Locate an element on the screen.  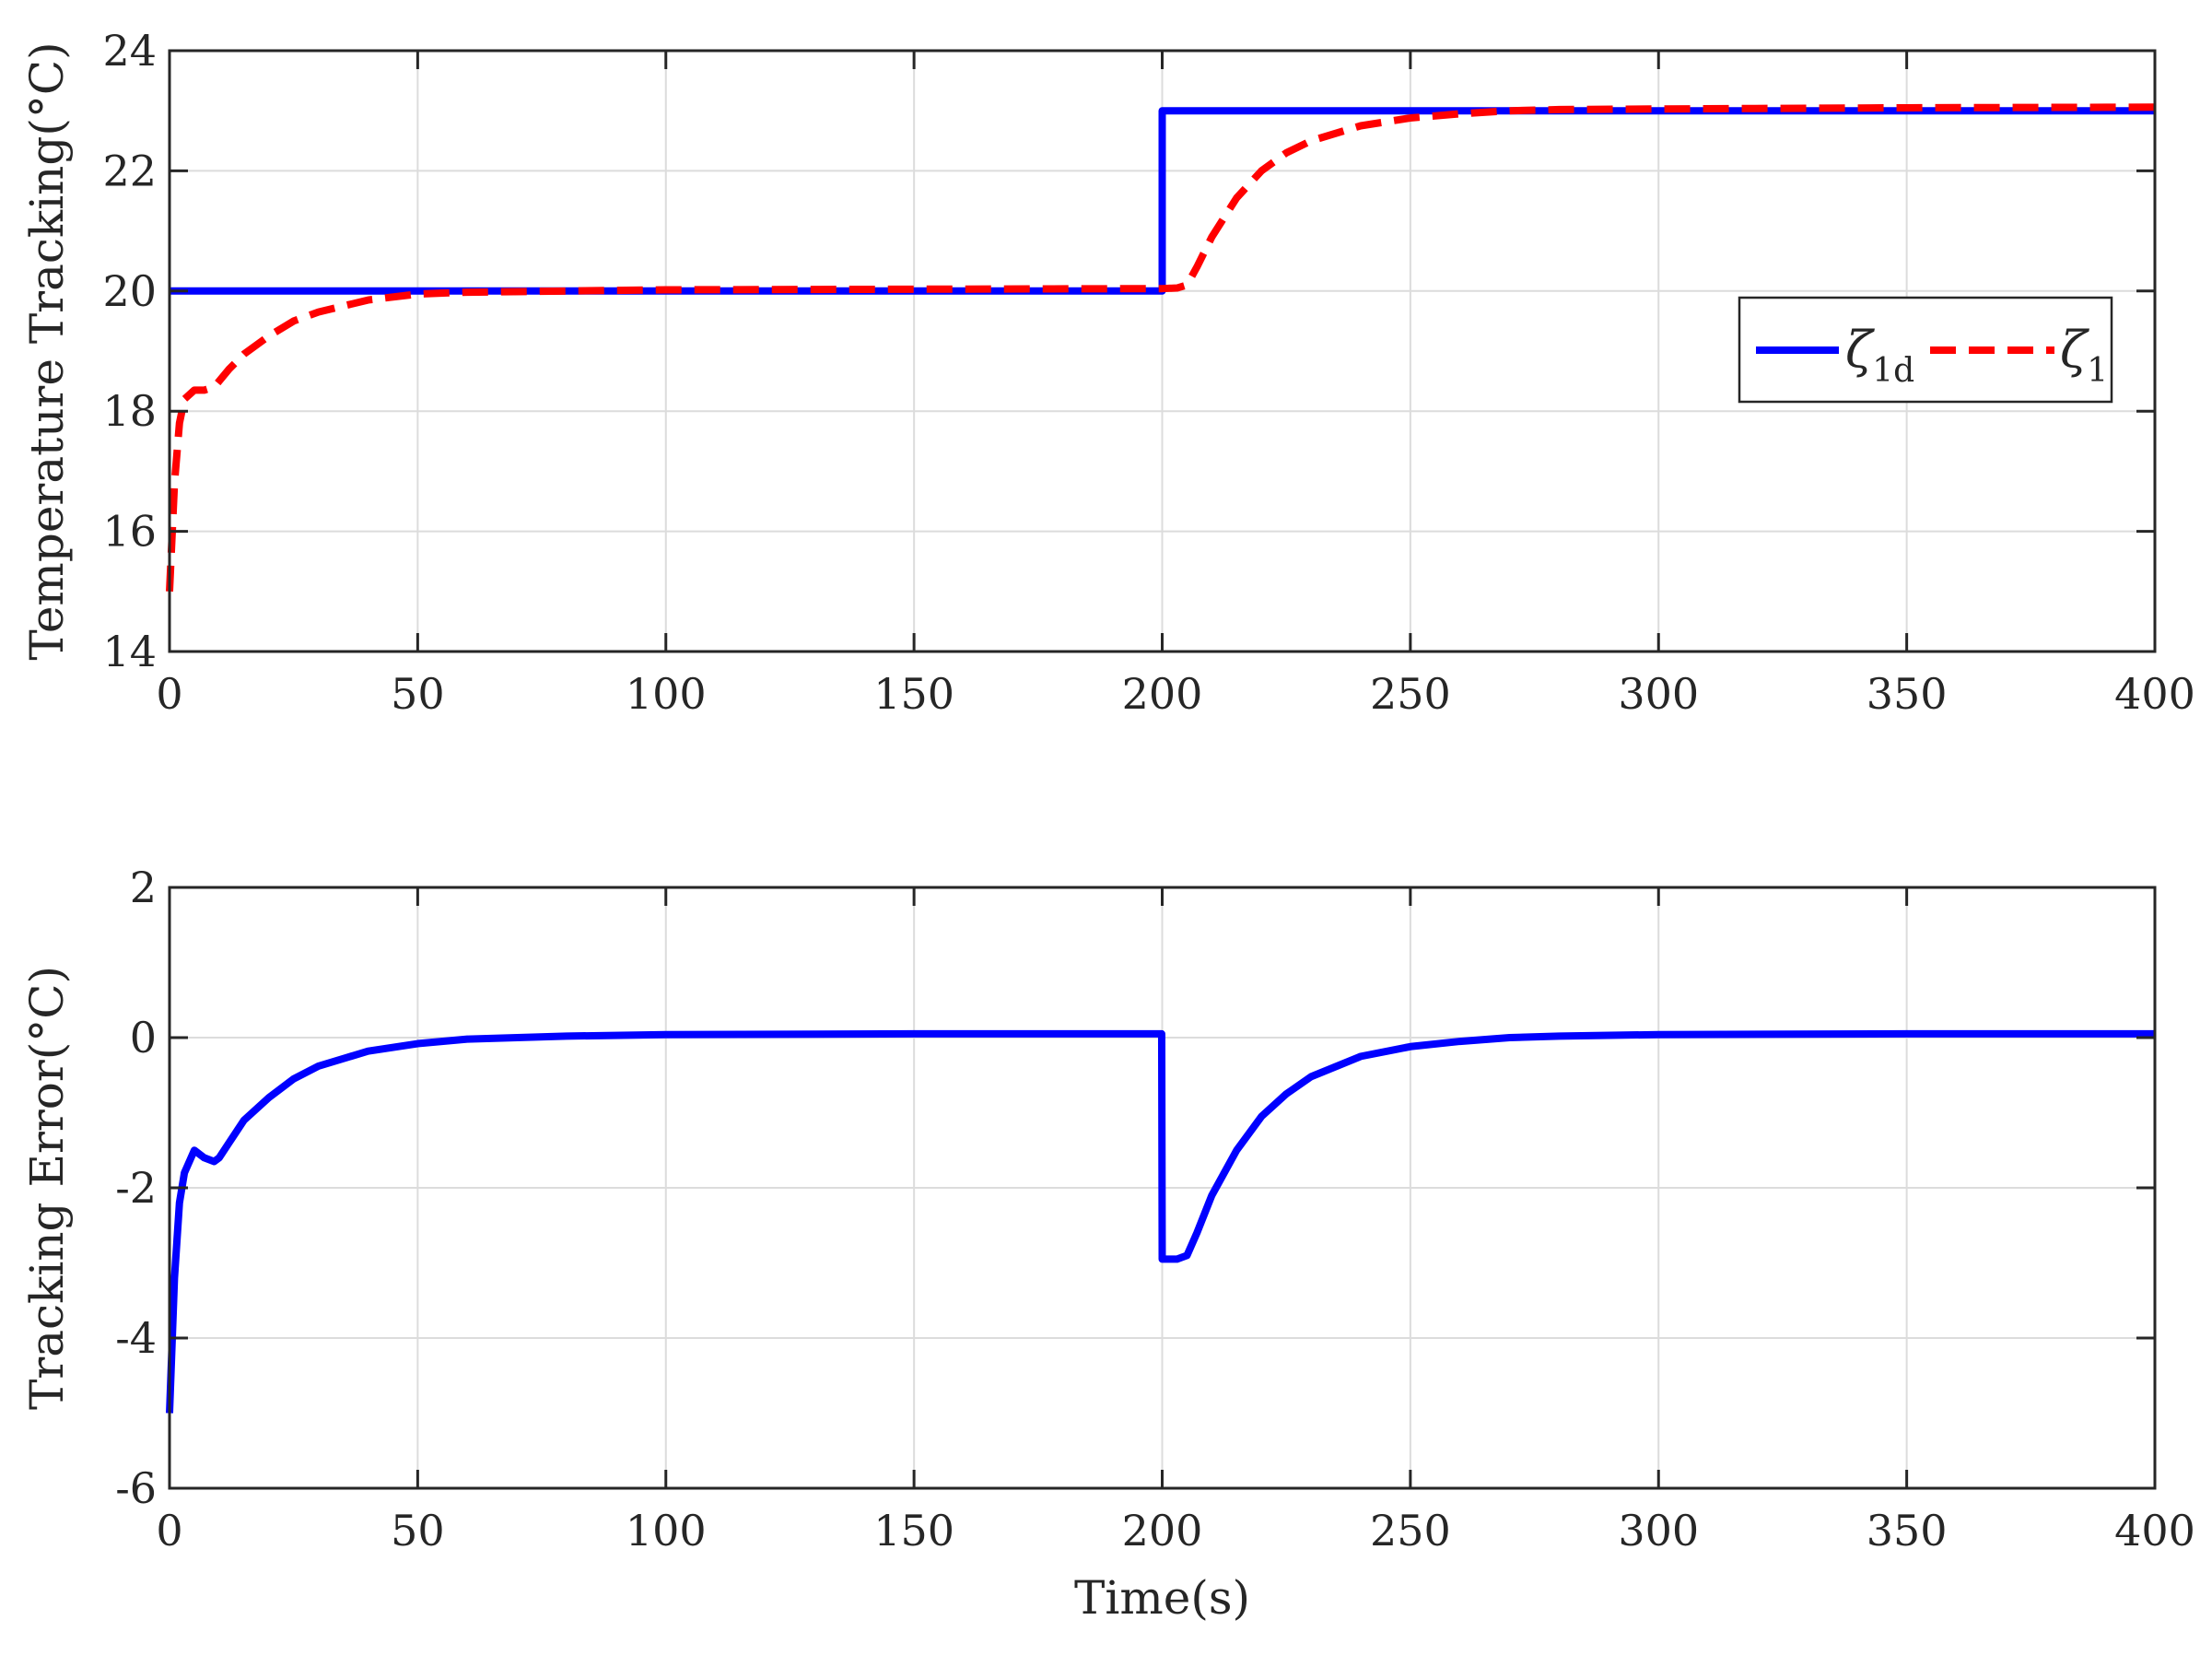
y-tick-label: 2 is located at coordinates (143, 887).